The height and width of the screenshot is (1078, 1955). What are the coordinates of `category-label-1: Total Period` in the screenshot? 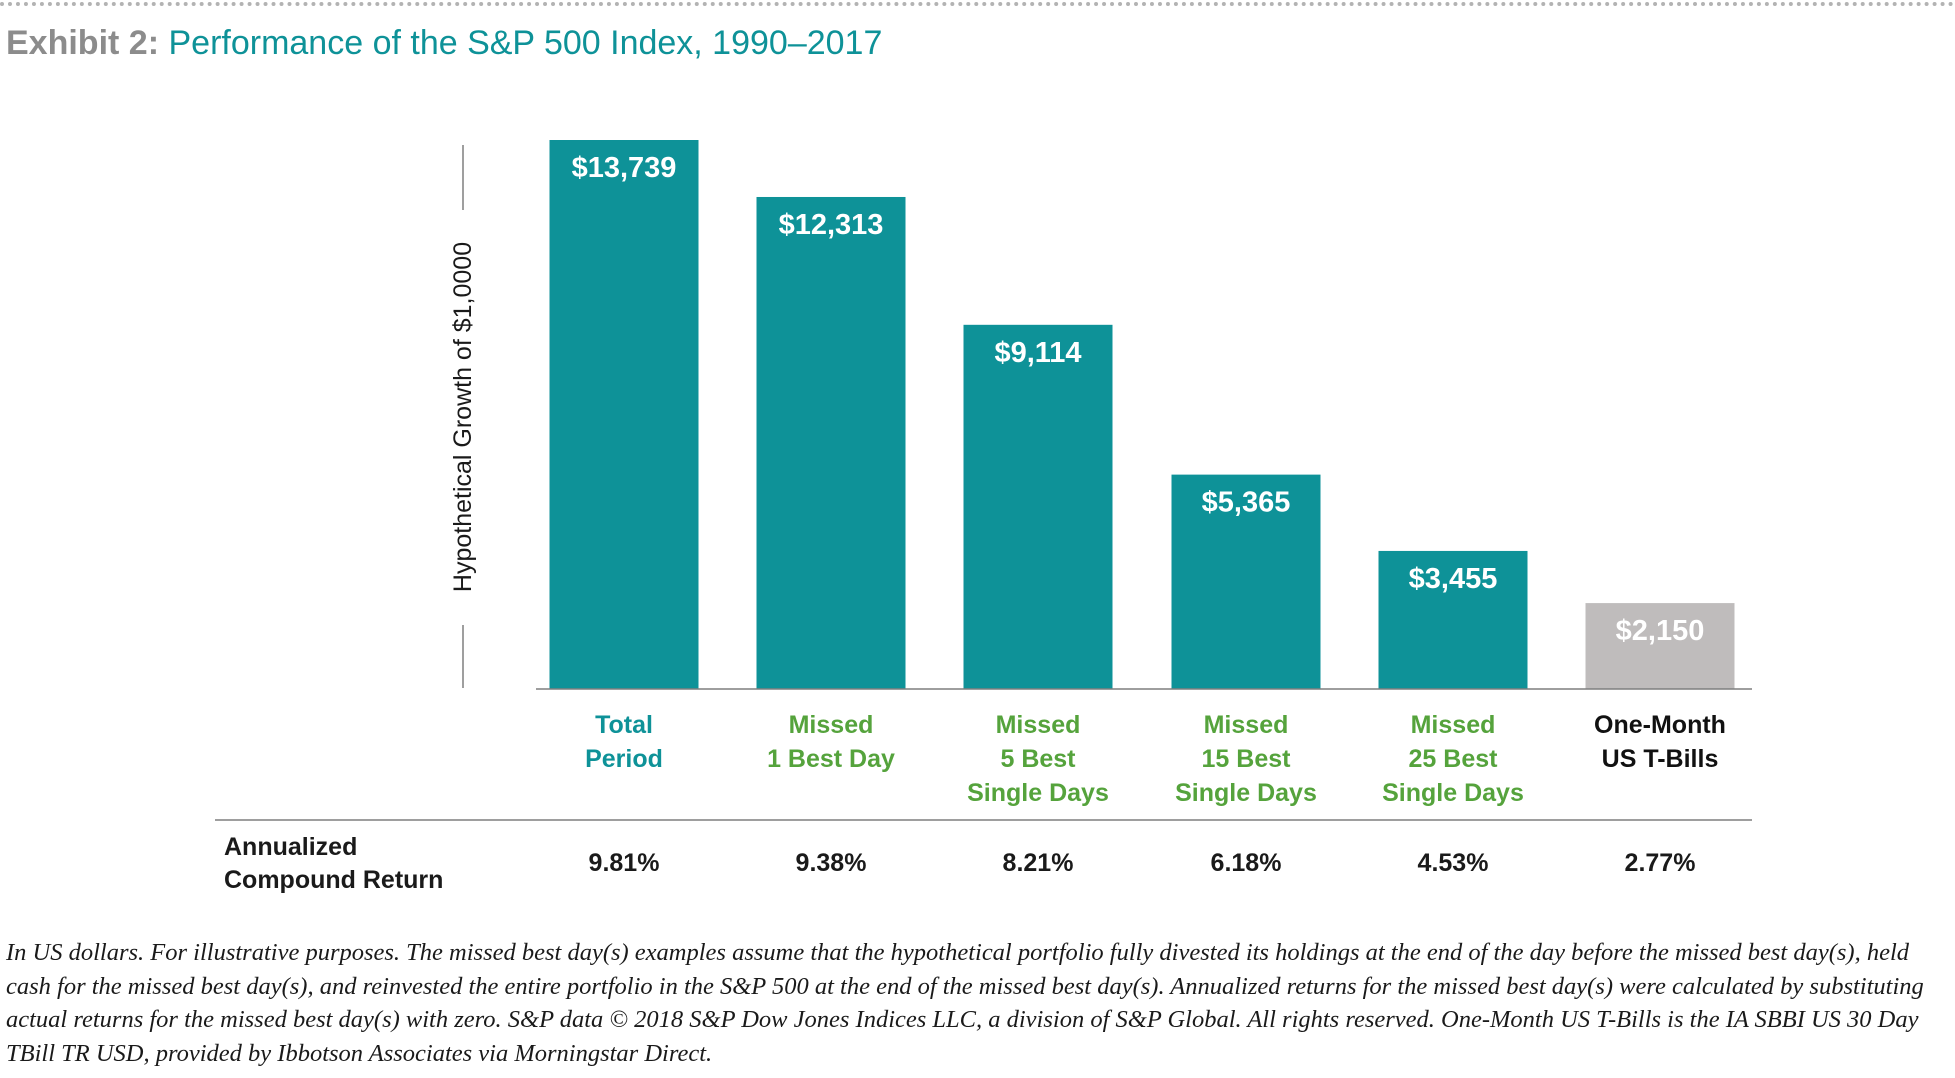 It's located at (624, 742).